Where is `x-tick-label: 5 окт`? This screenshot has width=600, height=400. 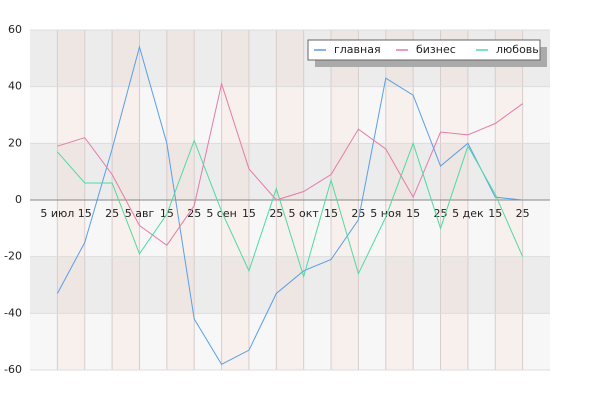 x-tick-label: 5 окт is located at coordinates (304, 213).